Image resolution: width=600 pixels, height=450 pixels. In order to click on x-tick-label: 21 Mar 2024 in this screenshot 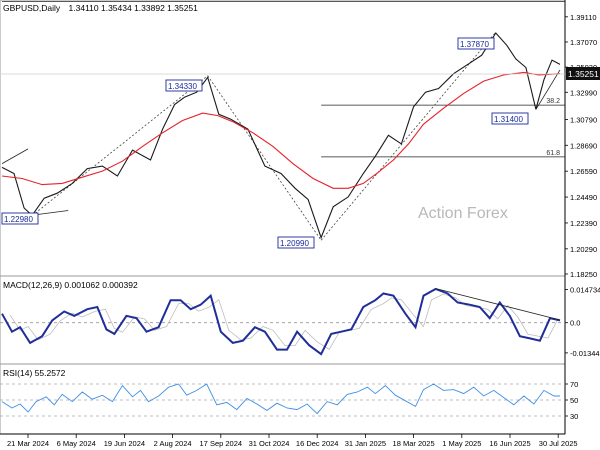, I will do `click(28, 443)`.